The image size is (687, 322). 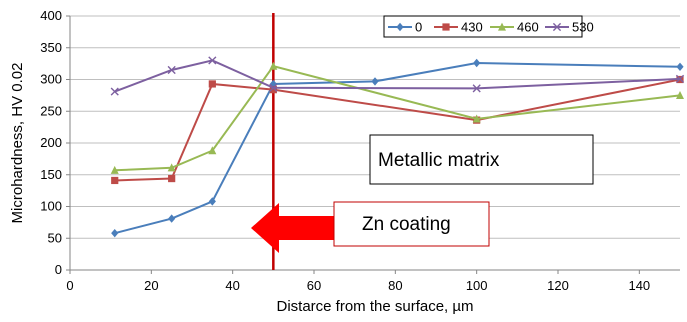 I want to click on y-tick-label: 50, so click(x=55, y=237).